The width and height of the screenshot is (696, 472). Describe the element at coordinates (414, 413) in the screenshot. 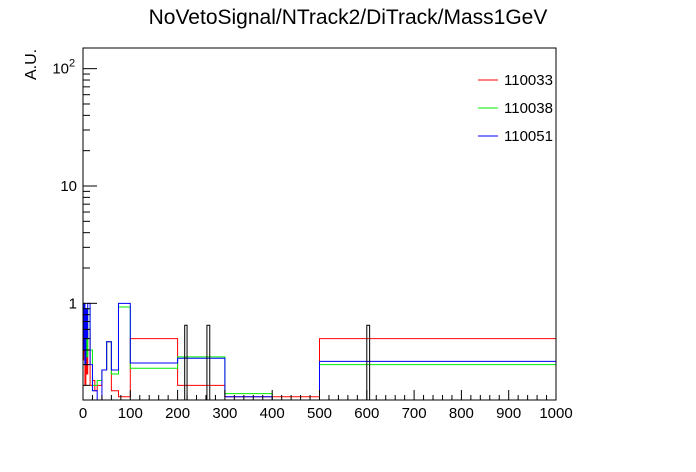

I see `x-tick-label: 700` at that location.